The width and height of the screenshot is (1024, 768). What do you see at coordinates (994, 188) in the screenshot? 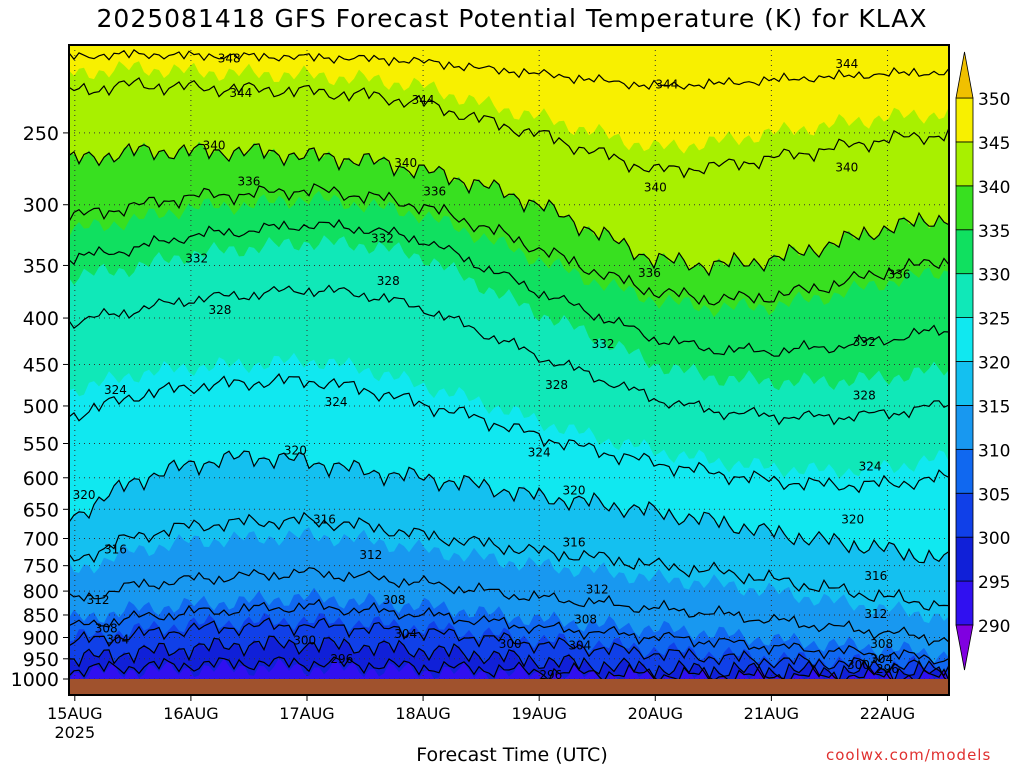
I see `colorbar-label-340: 340` at bounding box center [994, 188].